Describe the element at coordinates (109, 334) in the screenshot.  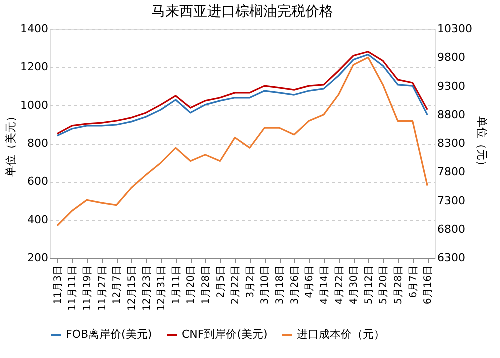
I see `legend-label: FOB离岸价(美元)` at that location.